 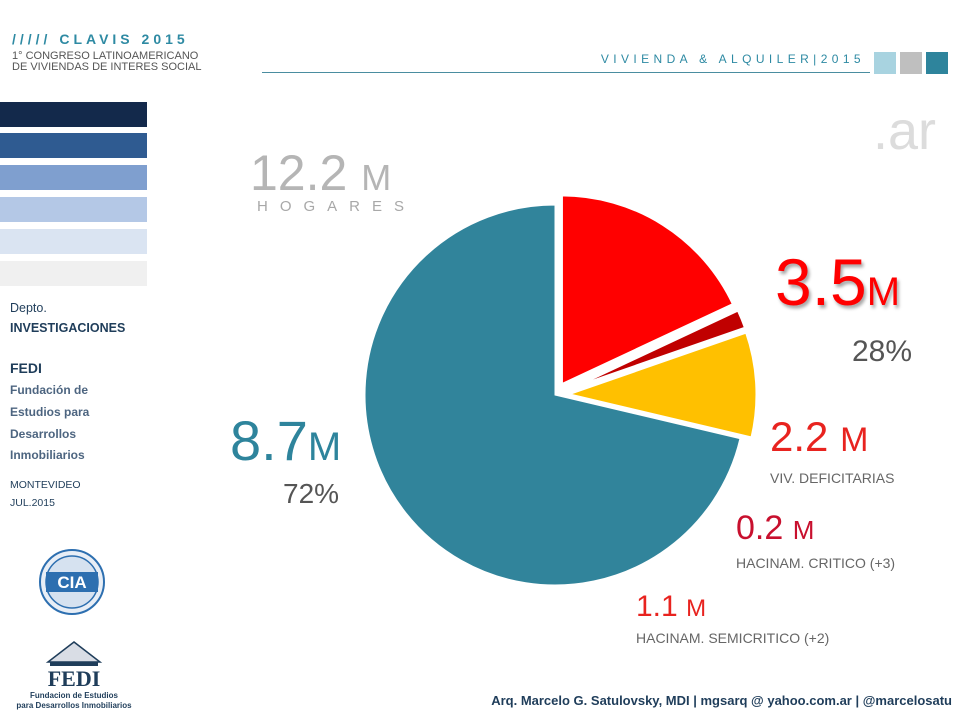 What do you see at coordinates (657, 606) in the screenshot?
I see `semi-value: 1.1` at bounding box center [657, 606].